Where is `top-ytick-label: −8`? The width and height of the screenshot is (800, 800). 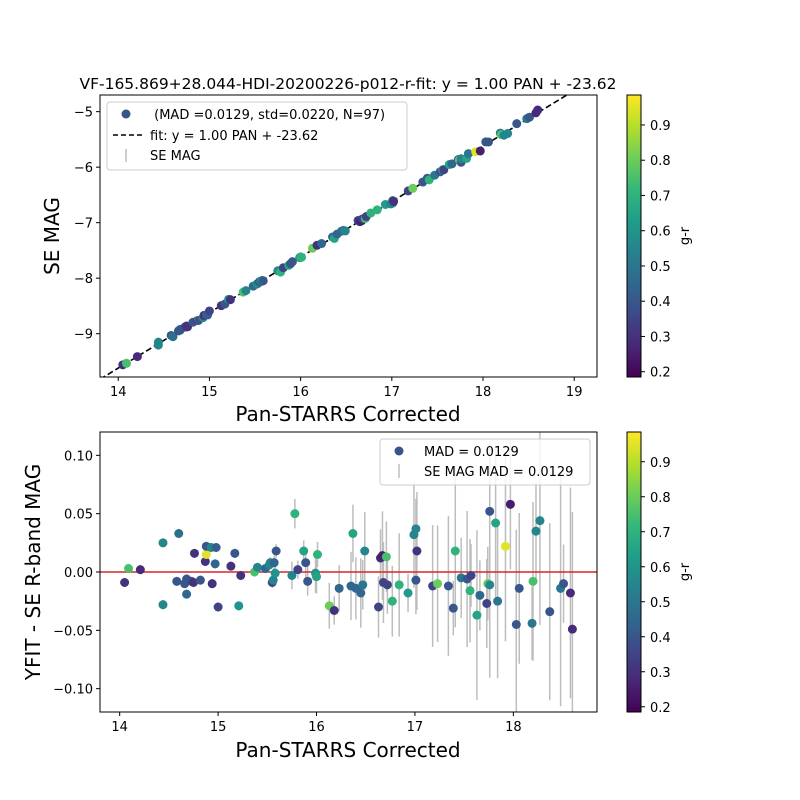 top-ytick-label: −8 is located at coordinates (83, 279).